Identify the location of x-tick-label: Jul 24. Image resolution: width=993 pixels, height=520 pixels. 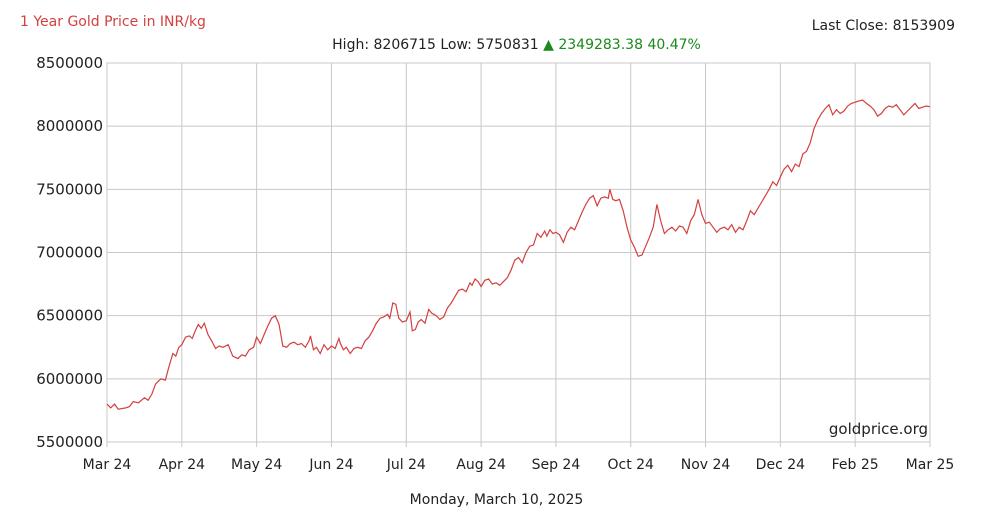
(406, 465).